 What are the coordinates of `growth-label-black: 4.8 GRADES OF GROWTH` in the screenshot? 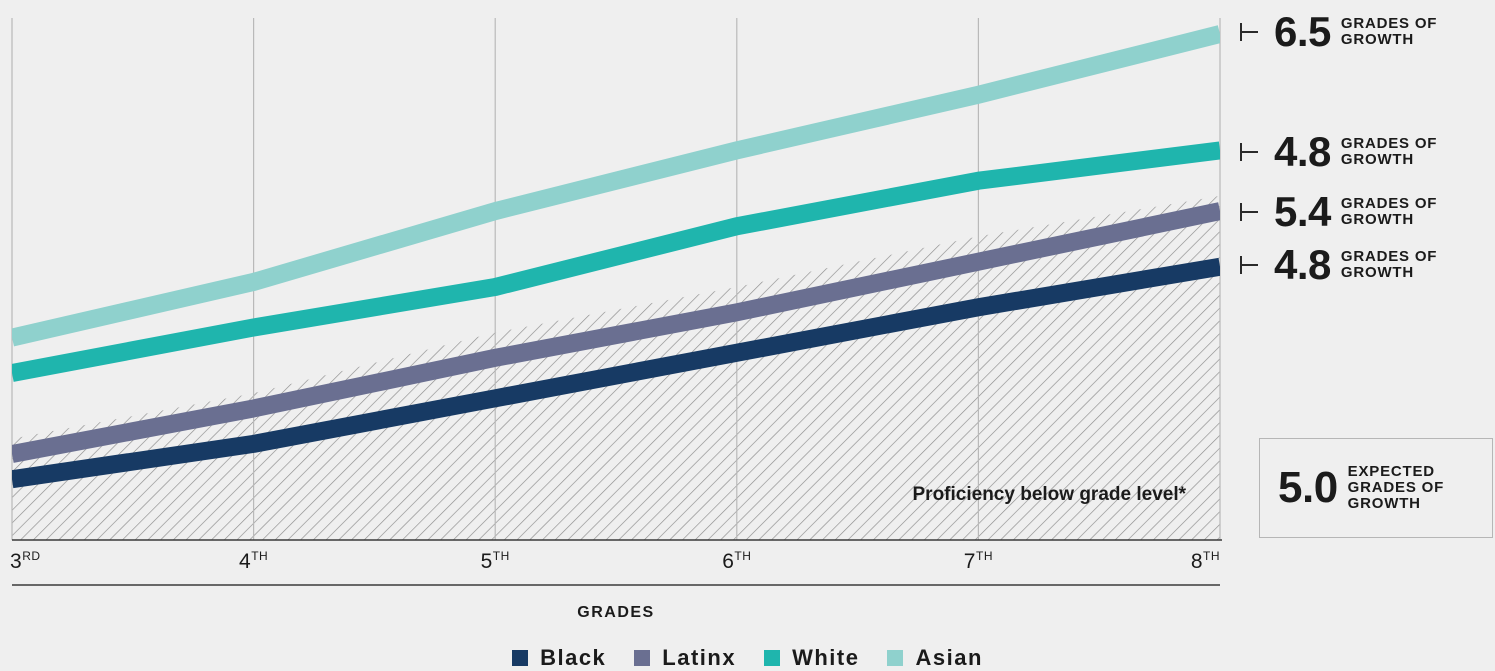 It's located at (1350, 265).